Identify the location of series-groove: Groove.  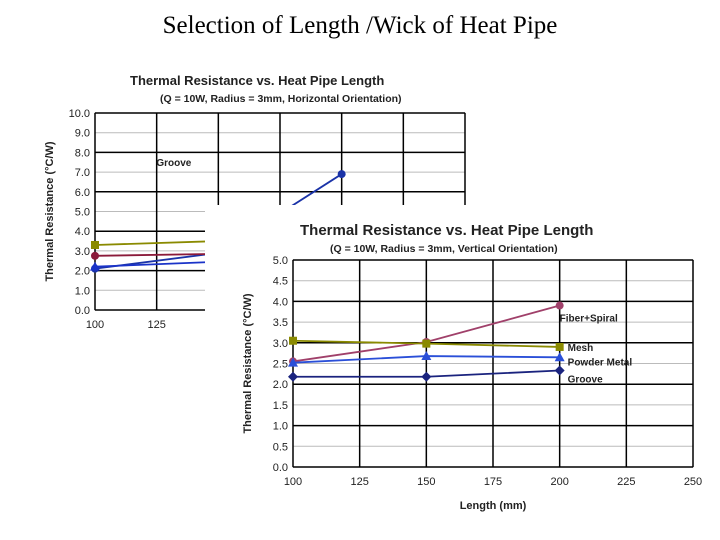
(445, 375).